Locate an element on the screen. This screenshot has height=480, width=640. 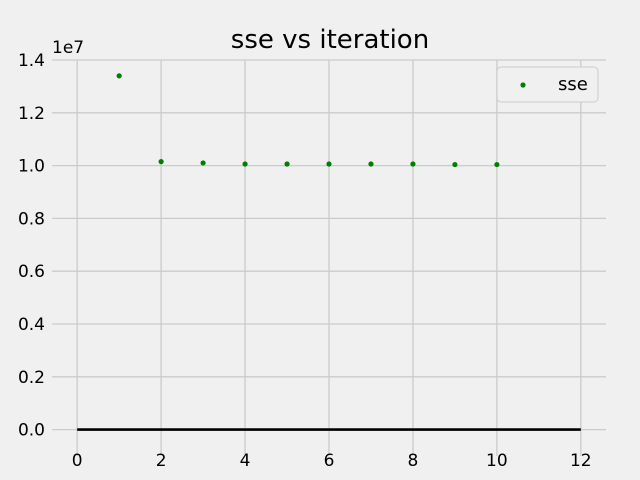
x-tick-label-0: 0 is located at coordinates (77, 461).